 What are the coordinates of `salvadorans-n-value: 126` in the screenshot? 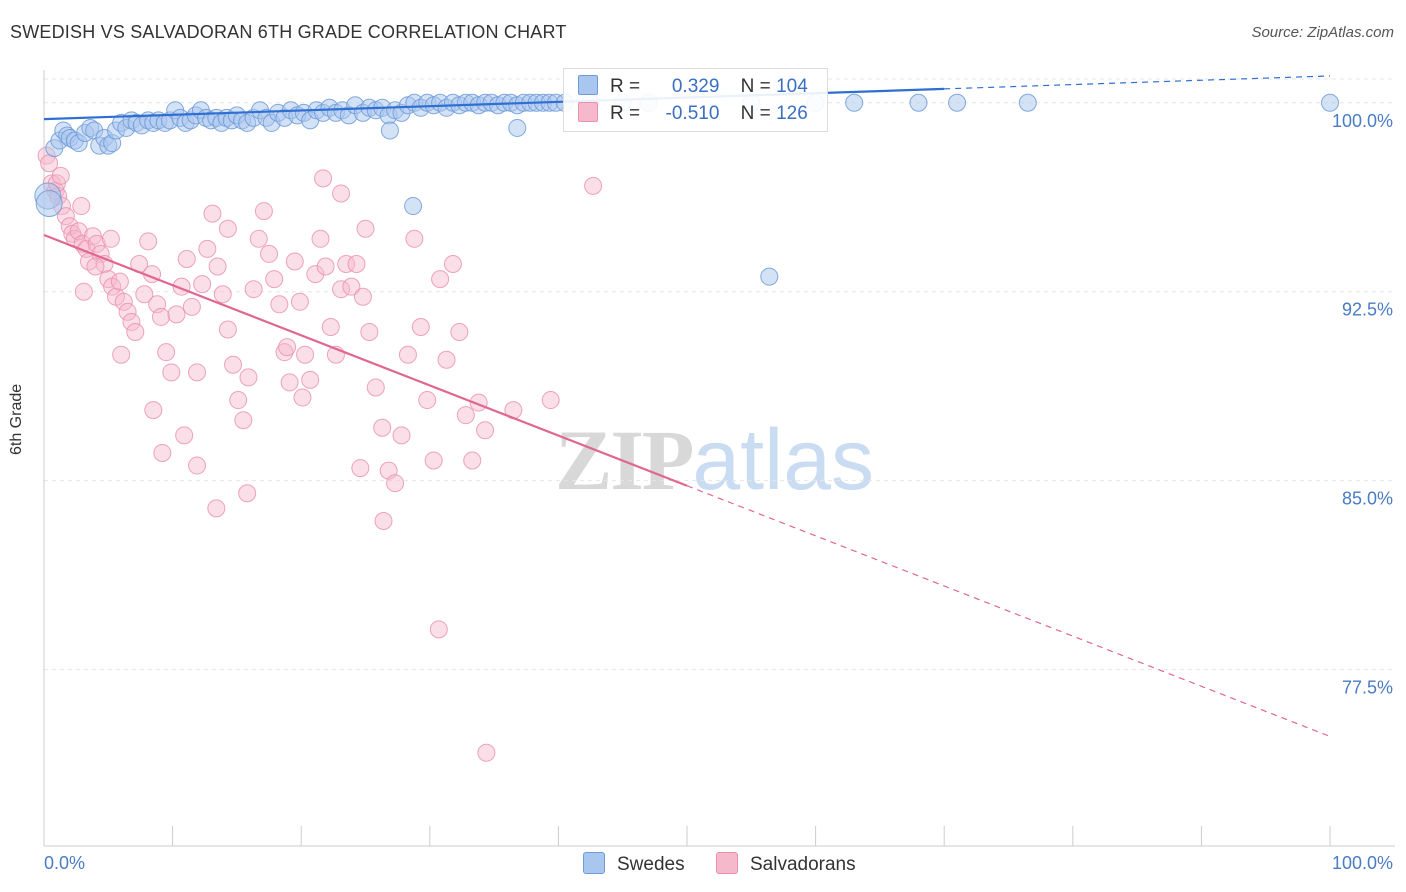 It's located at (792, 113).